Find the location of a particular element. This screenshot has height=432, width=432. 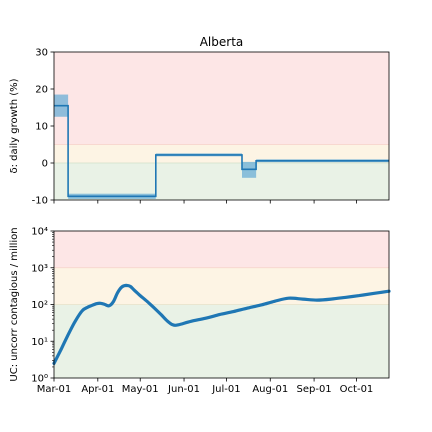

bottom-y-tick-label-3: 10³ is located at coordinates (39, 268).